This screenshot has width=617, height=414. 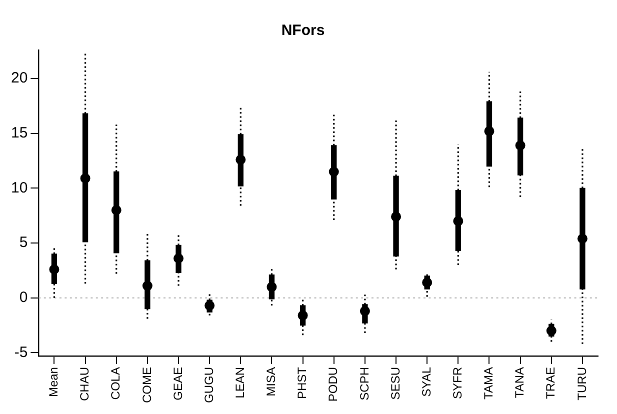 What do you see at coordinates (21, 352) in the screenshot?
I see `y-tick-label: -5` at bounding box center [21, 352].